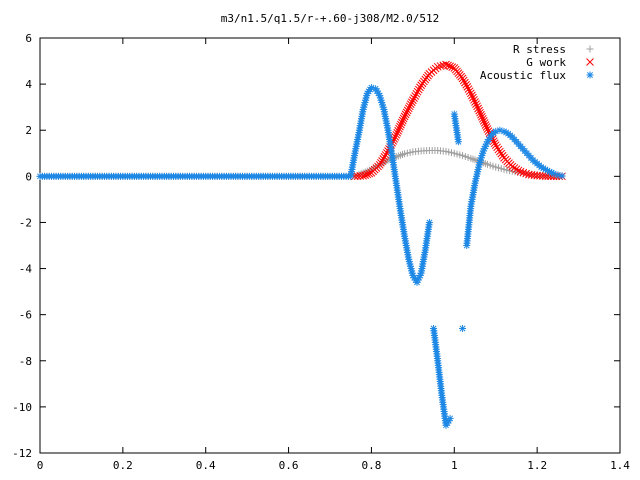 The width and height of the screenshot is (640, 480). Describe the element at coordinates (28, 130) in the screenshot. I see `y-tick-label: 2` at that location.